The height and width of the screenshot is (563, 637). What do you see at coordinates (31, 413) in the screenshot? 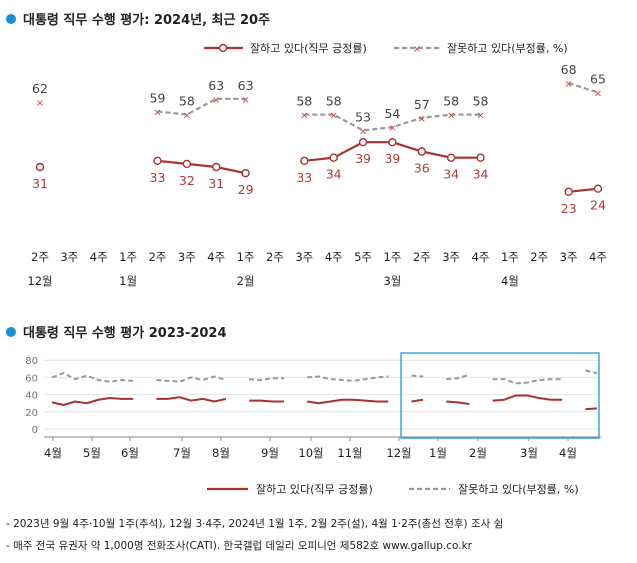
I see `y-tick-label: 20` at bounding box center [31, 413].